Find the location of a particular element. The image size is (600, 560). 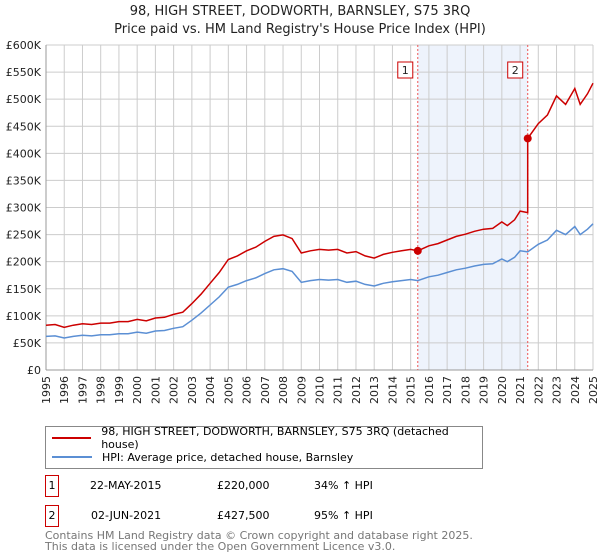

x-tick-label: 2009 is located at coordinates (301, 390).